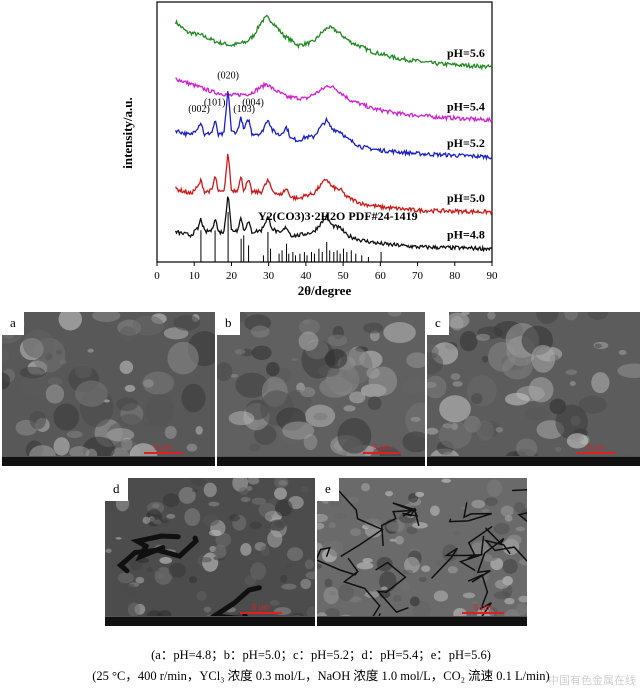  Describe the element at coordinates (533, 389) in the screenshot. I see `sem-image-c: c 5 µm` at that location.